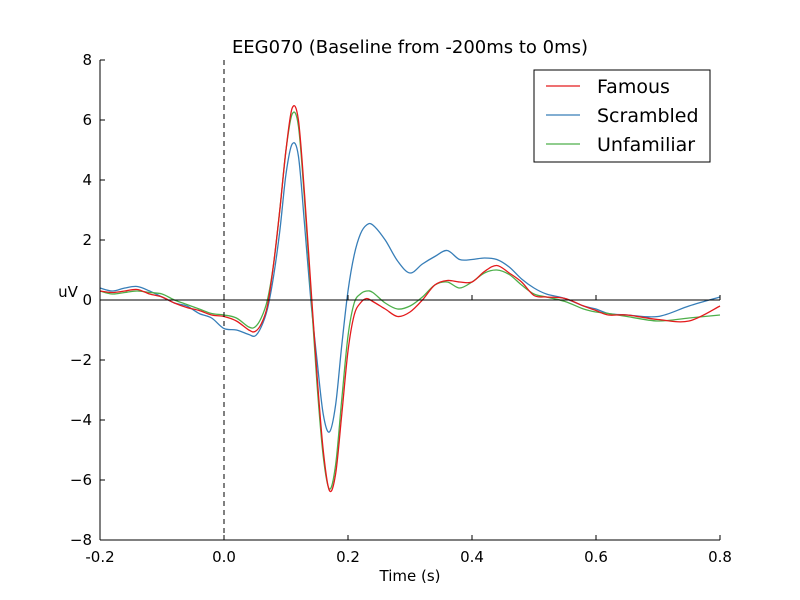  What do you see at coordinates (87, 300) in the screenshot?
I see `y-tick-label: 0` at bounding box center [87, 300].